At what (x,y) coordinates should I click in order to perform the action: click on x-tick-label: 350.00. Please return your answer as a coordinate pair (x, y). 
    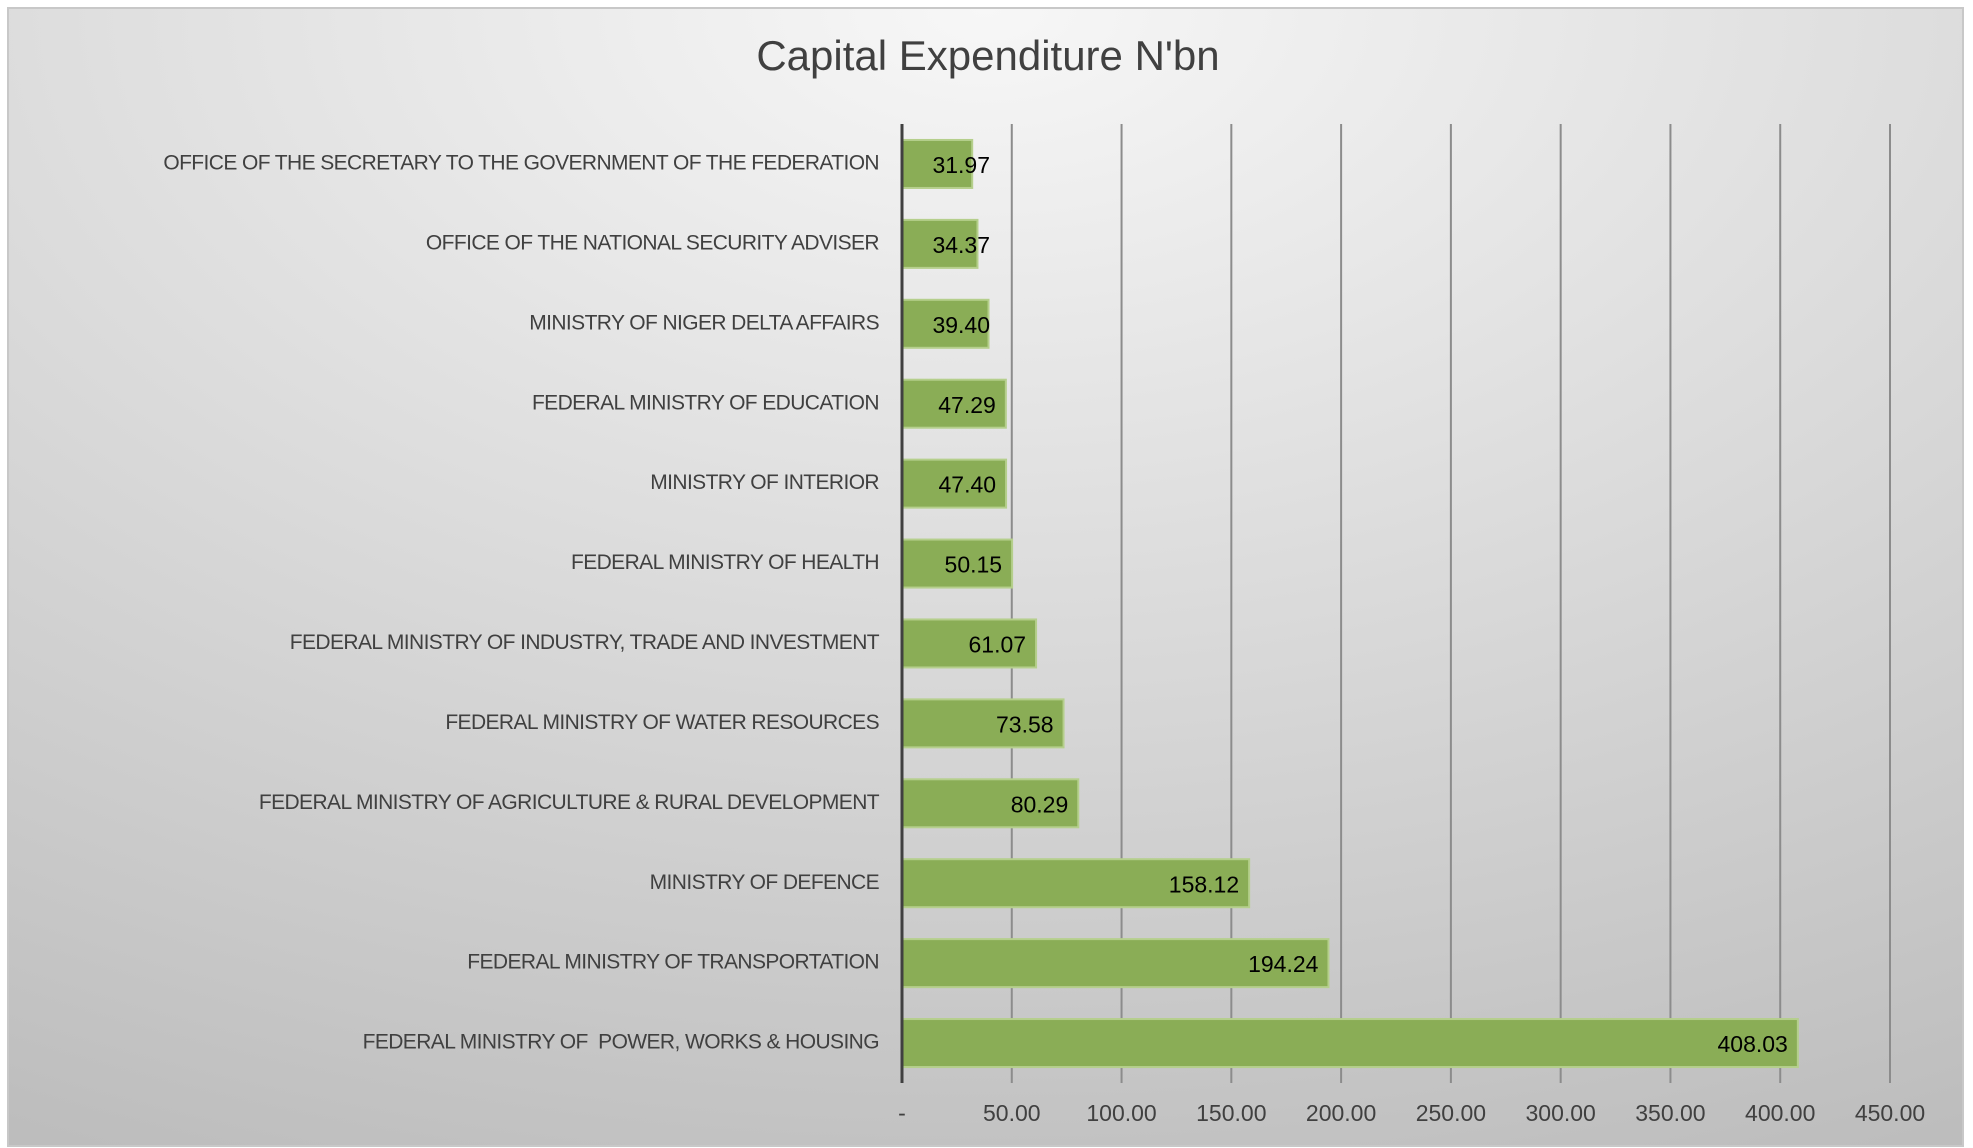
    Looking at the image, I should click on (1670, 1113).